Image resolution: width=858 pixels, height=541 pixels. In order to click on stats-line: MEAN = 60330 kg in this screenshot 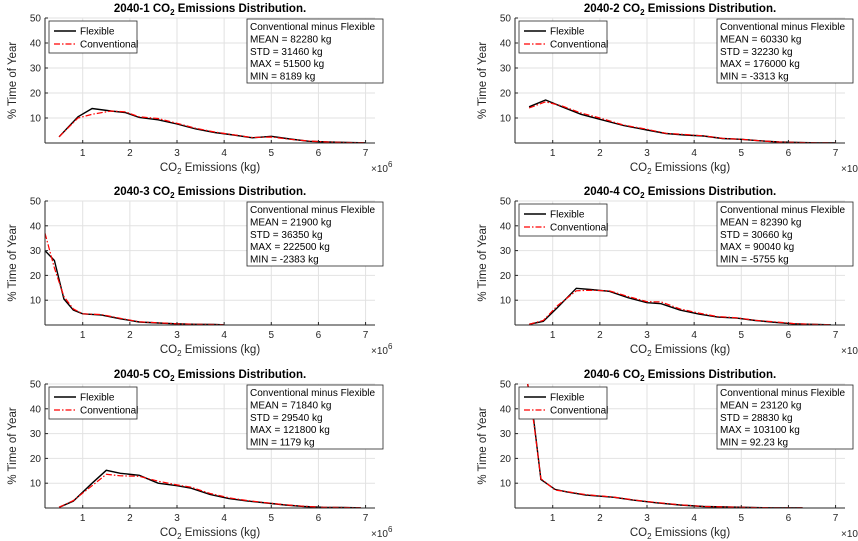, I will do `click(760, 40)`.